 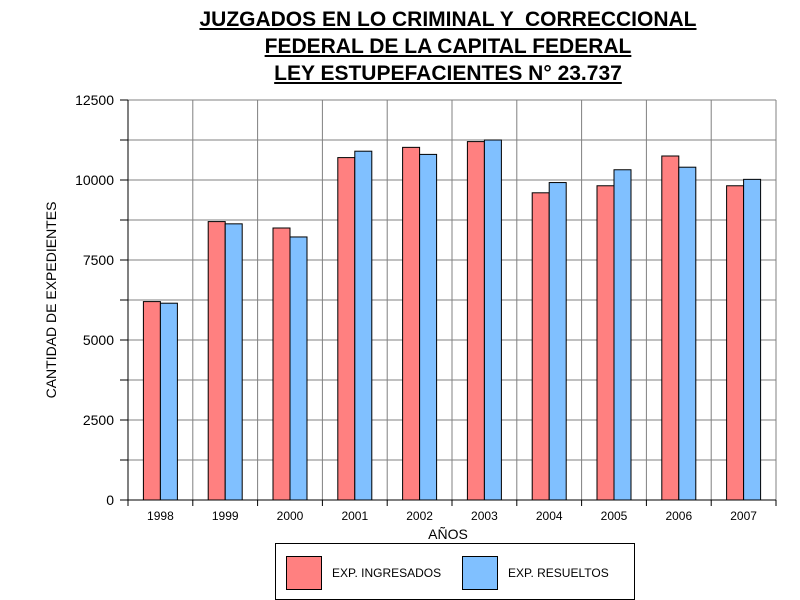 What do you see at coordinates (419, 516) in the screenshot?
I see `x-tick-label: 2002` at bounding box center [419, 516].